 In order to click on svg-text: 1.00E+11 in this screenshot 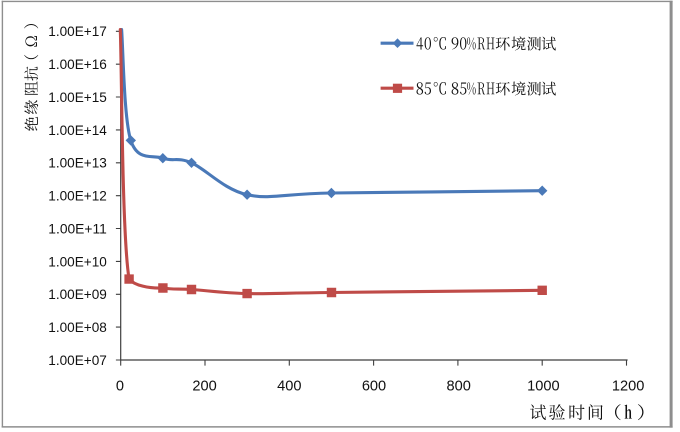, I will do `click(77, 229)`.